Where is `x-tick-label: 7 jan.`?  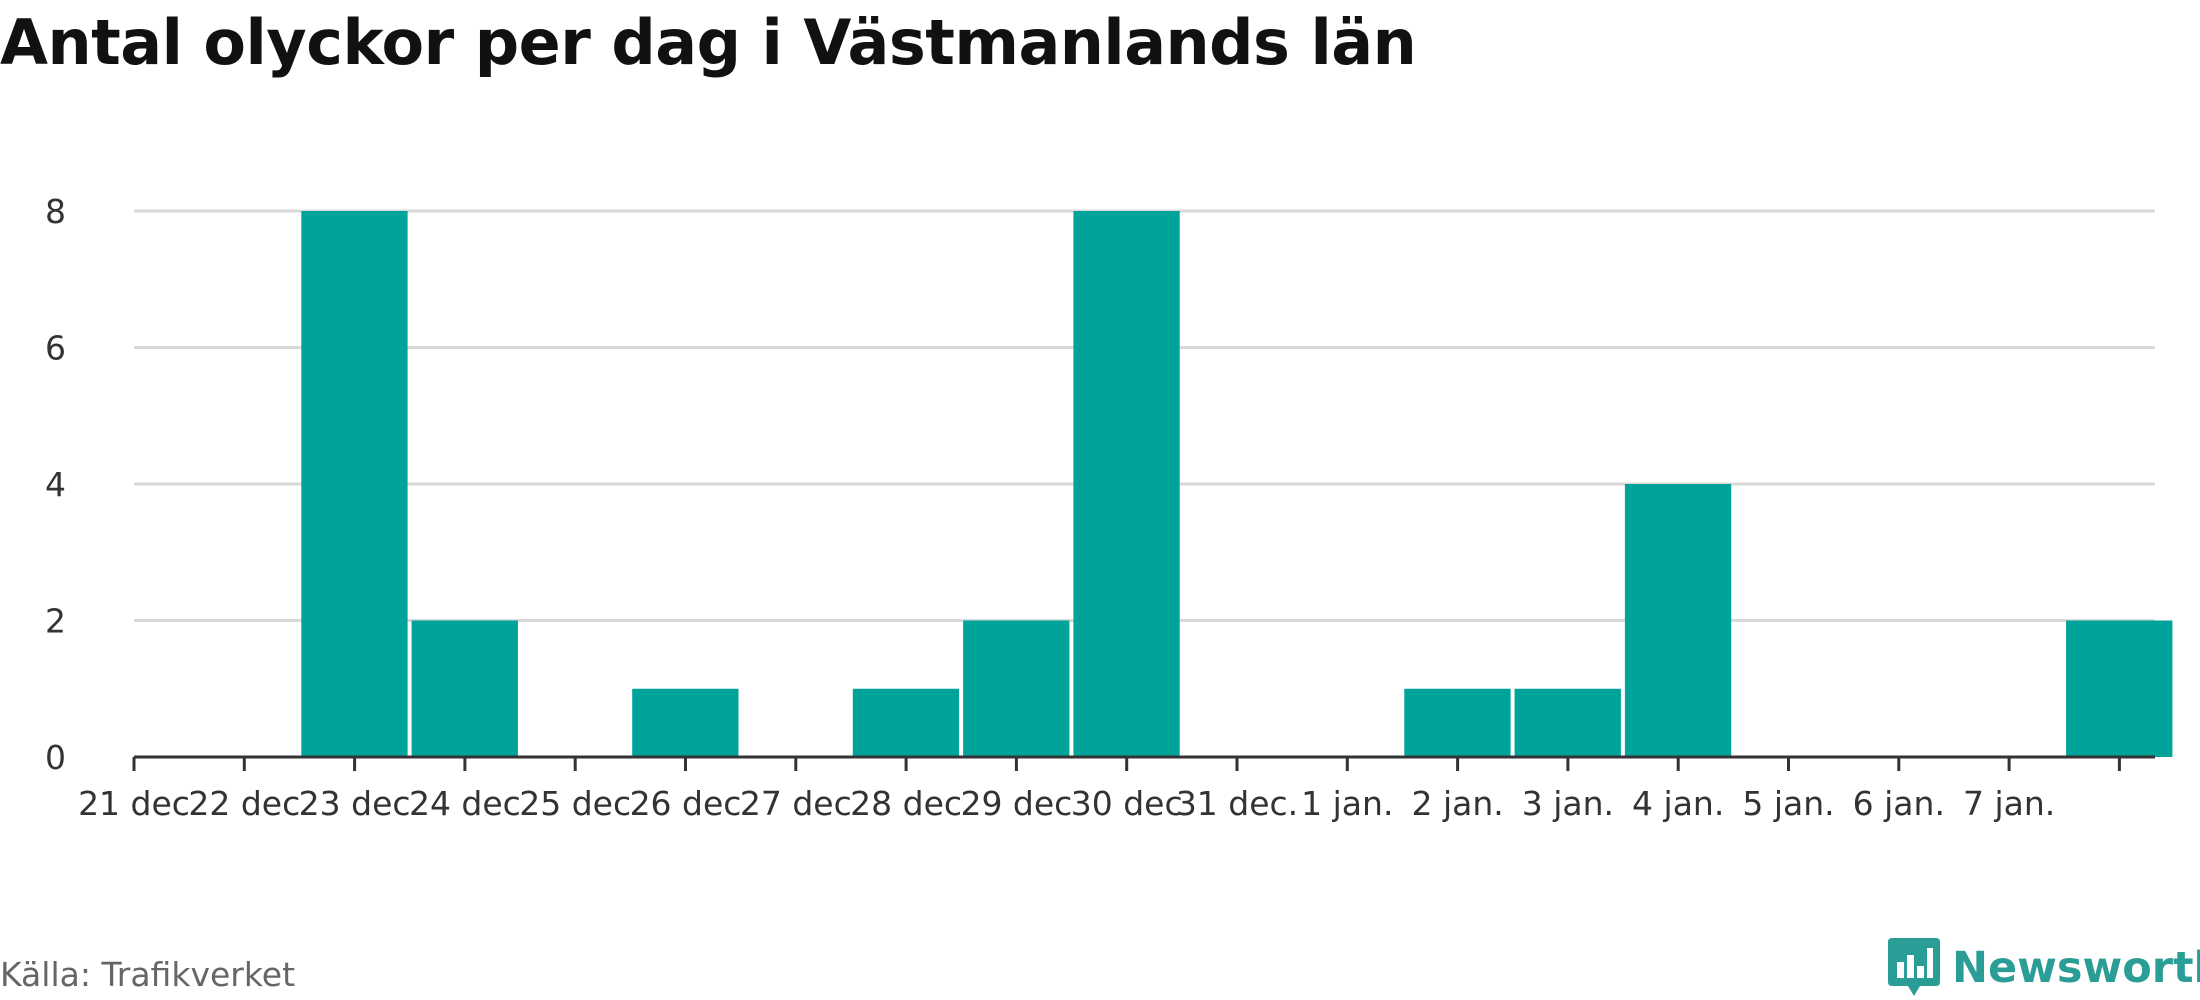
x-tick-label: 7 jan. is located at coordinates (2009, 803).